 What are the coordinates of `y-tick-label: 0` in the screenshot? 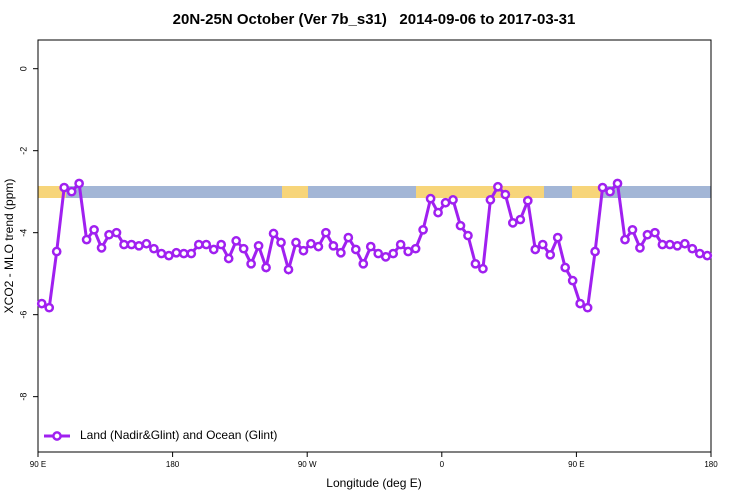 It's located at (23, 68).